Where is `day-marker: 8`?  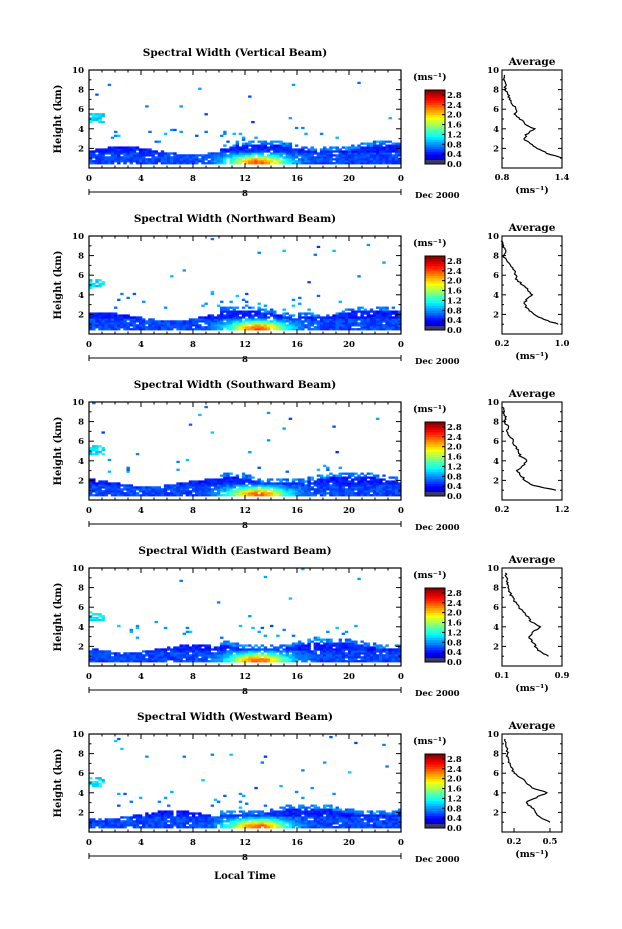
day-marker: 8 is located at coordinates (245, 360).